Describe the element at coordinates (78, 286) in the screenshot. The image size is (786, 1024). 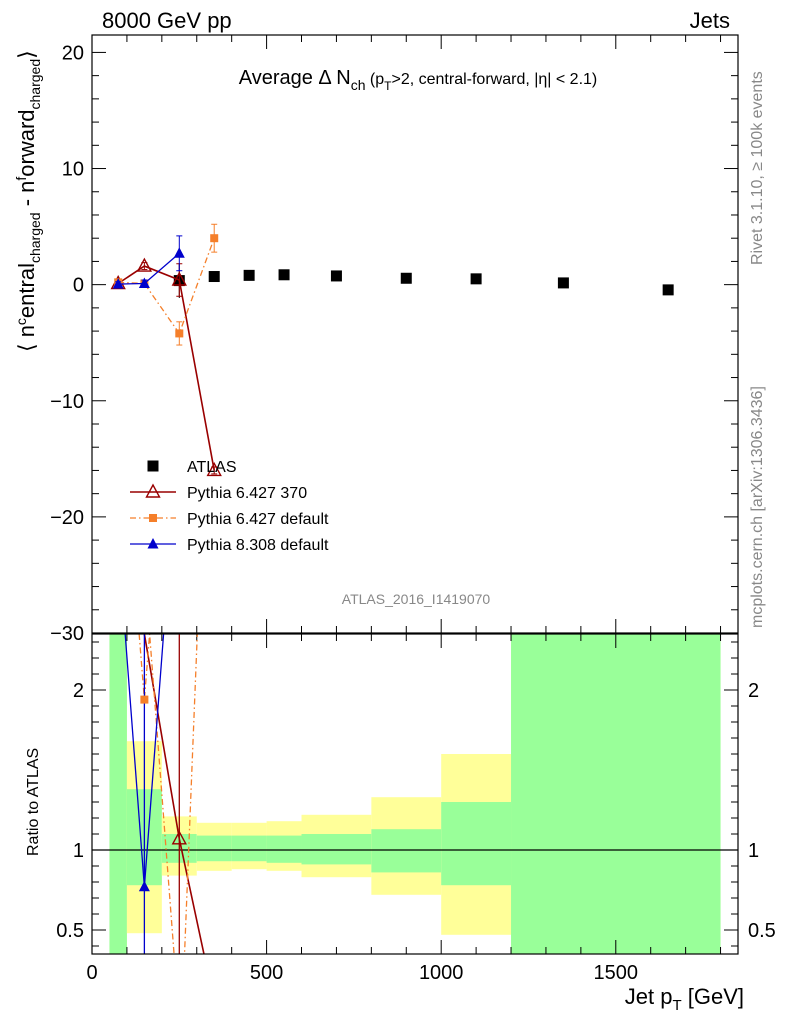
I see `top-ytick-label: 0` at that location.